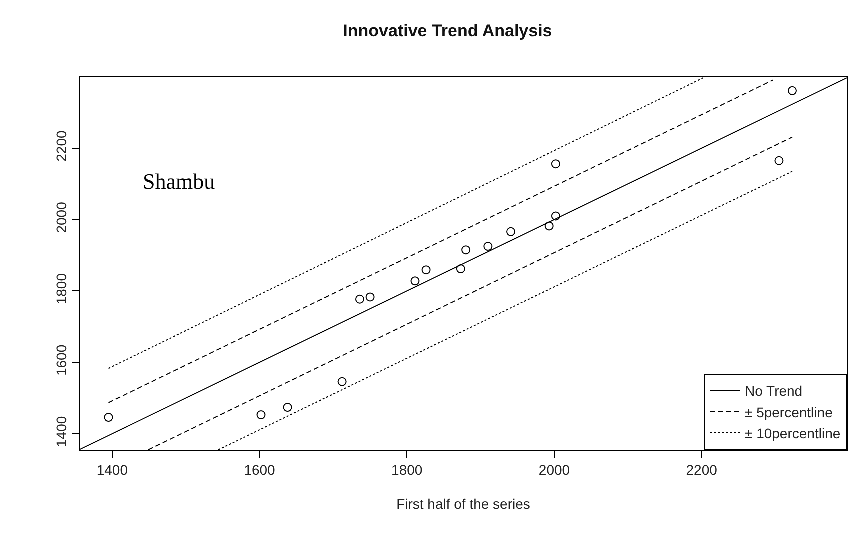 This screenshot has width=861, height=550. I want to click on x-axis-title: First half of the series, so click(463, 504).